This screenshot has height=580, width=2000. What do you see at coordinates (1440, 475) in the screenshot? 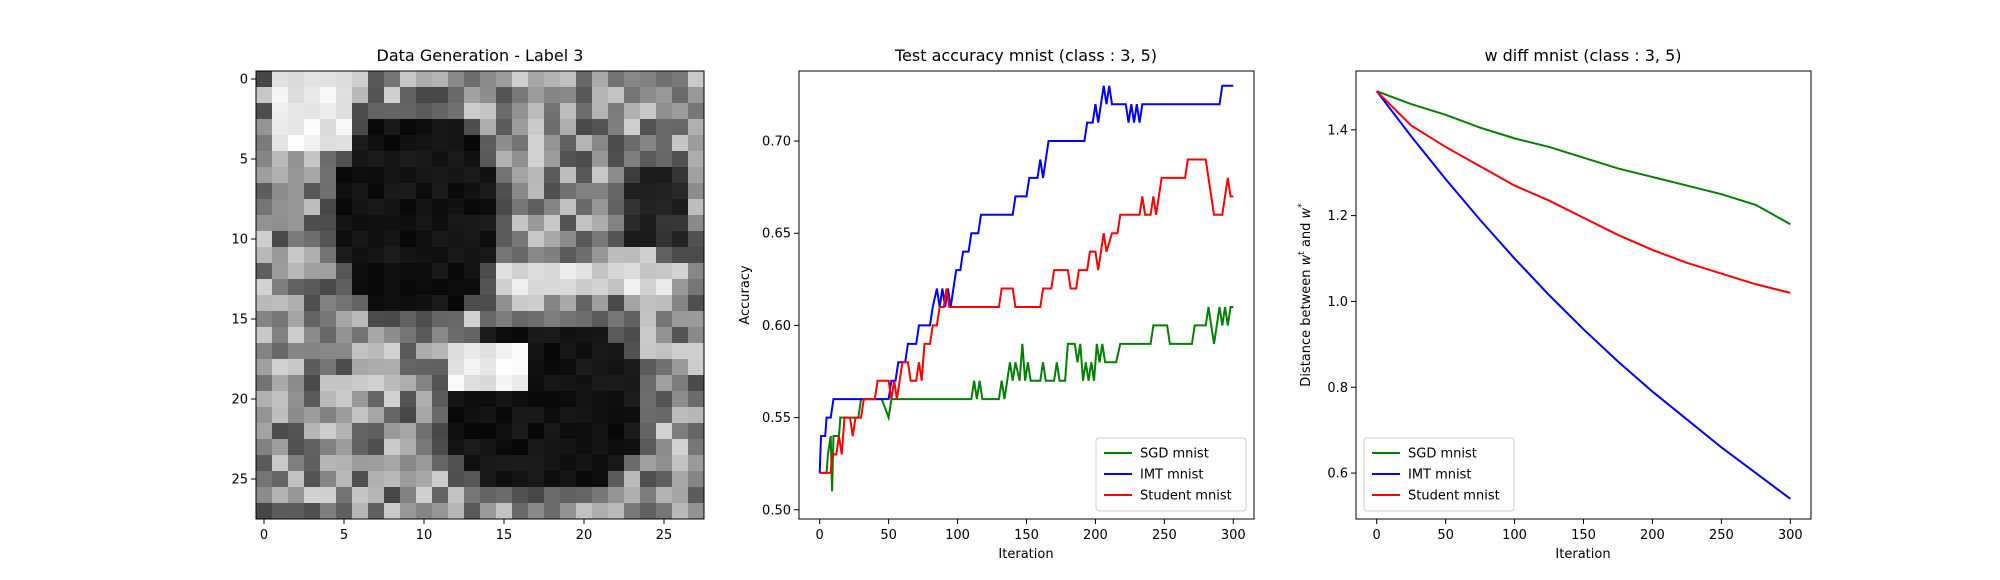
I see `wdiff-legend-label-1: IMT mnist` at bounding box center [1440, 475].